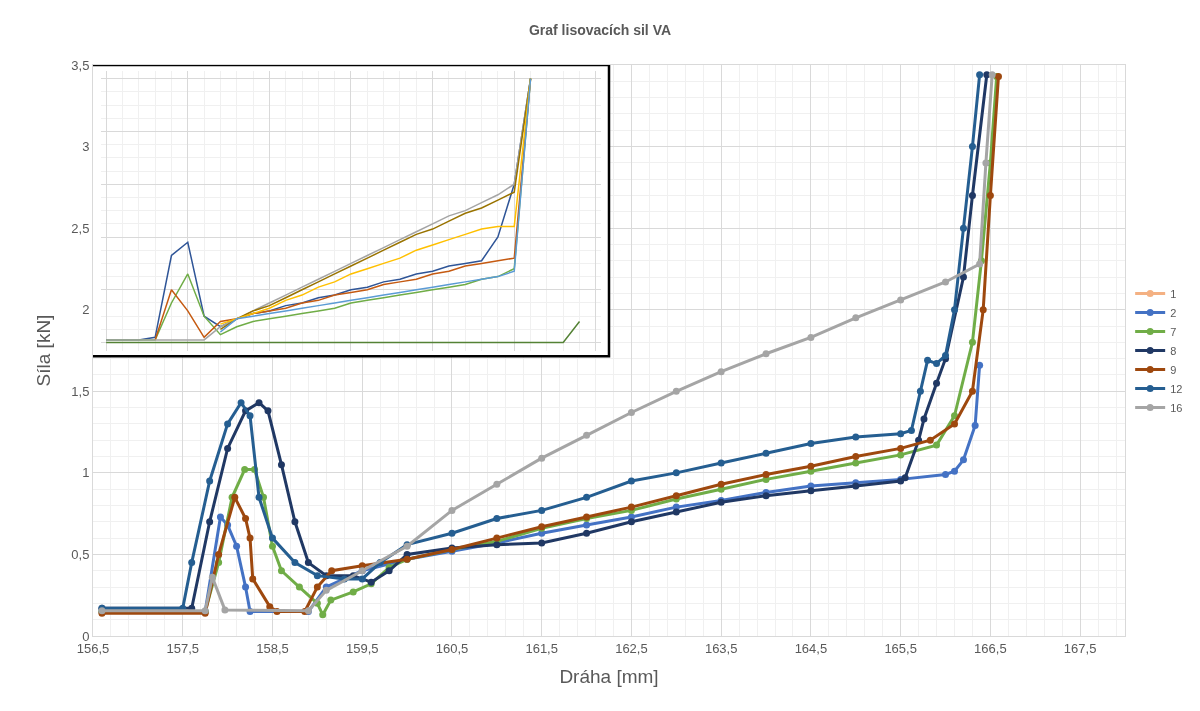 This screenshot has height=711, width=1200. I want to click on chart-title: Graf lisovacích sil VA, so click(600, 29).